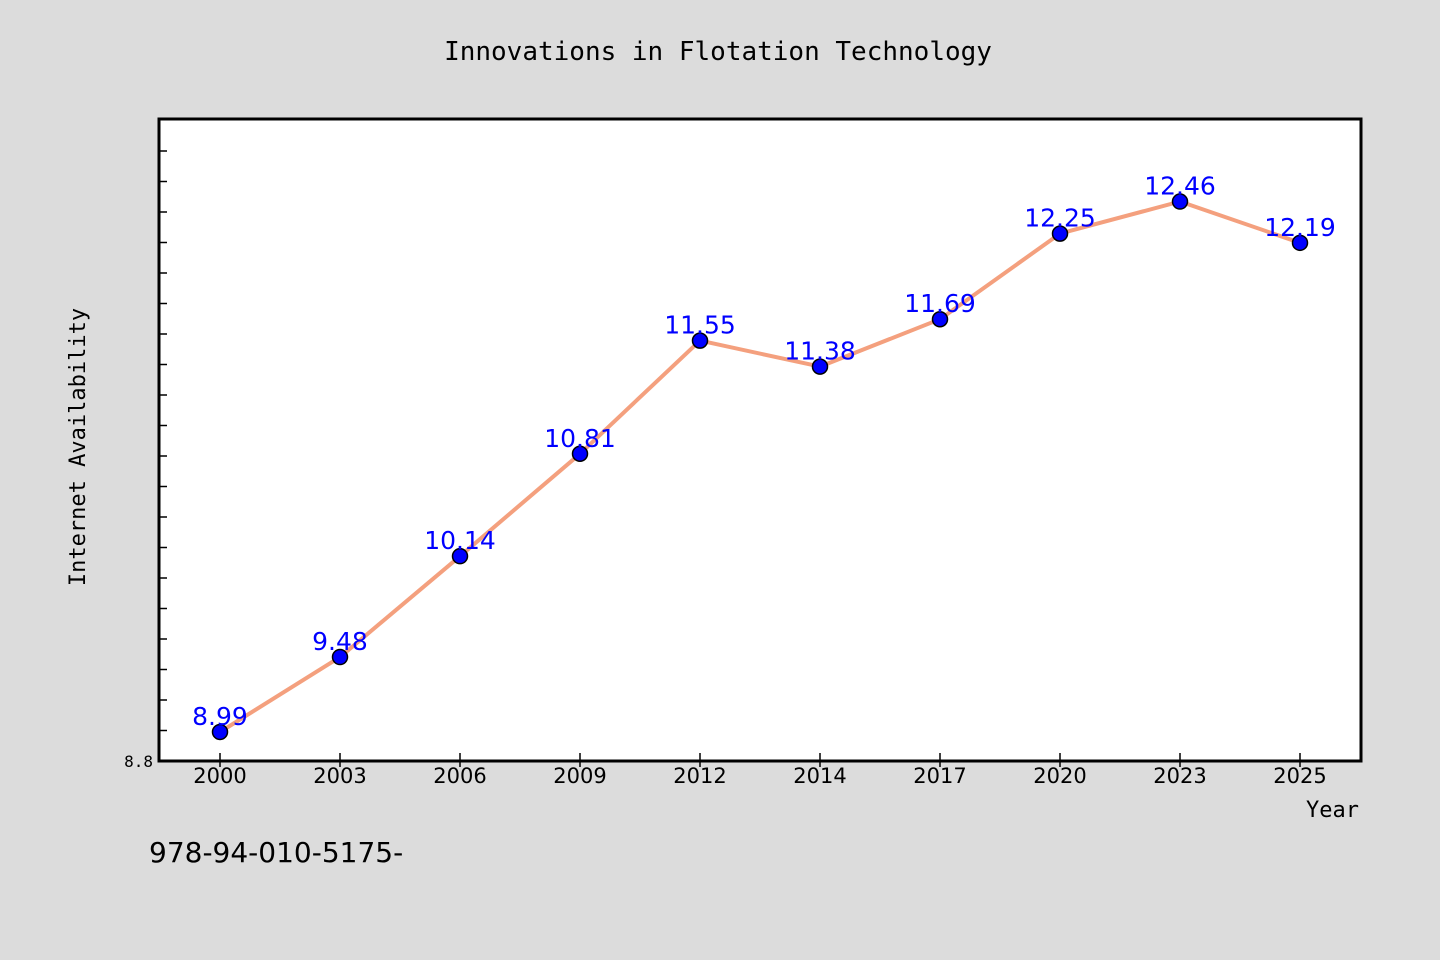  Describe the element at coordinates (163, 441) in the screenshot. I see `y-minor-ticks` at that location.